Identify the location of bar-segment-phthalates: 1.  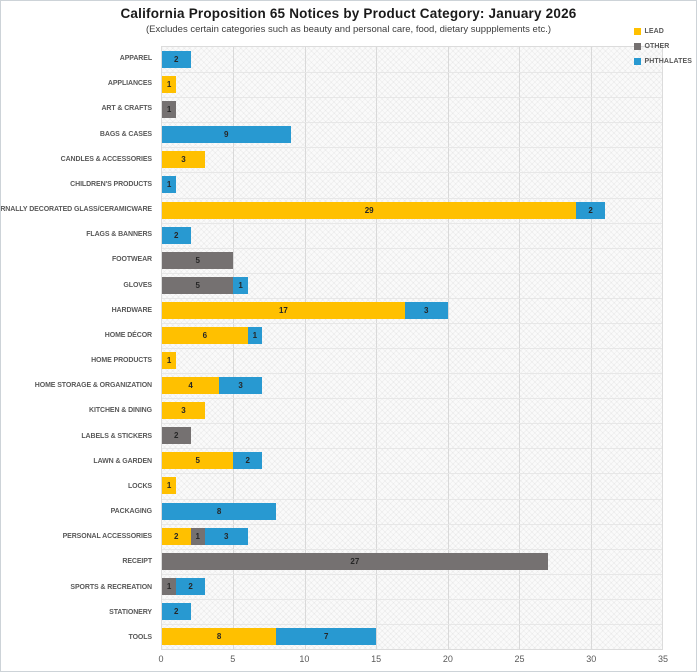
(254, 335).